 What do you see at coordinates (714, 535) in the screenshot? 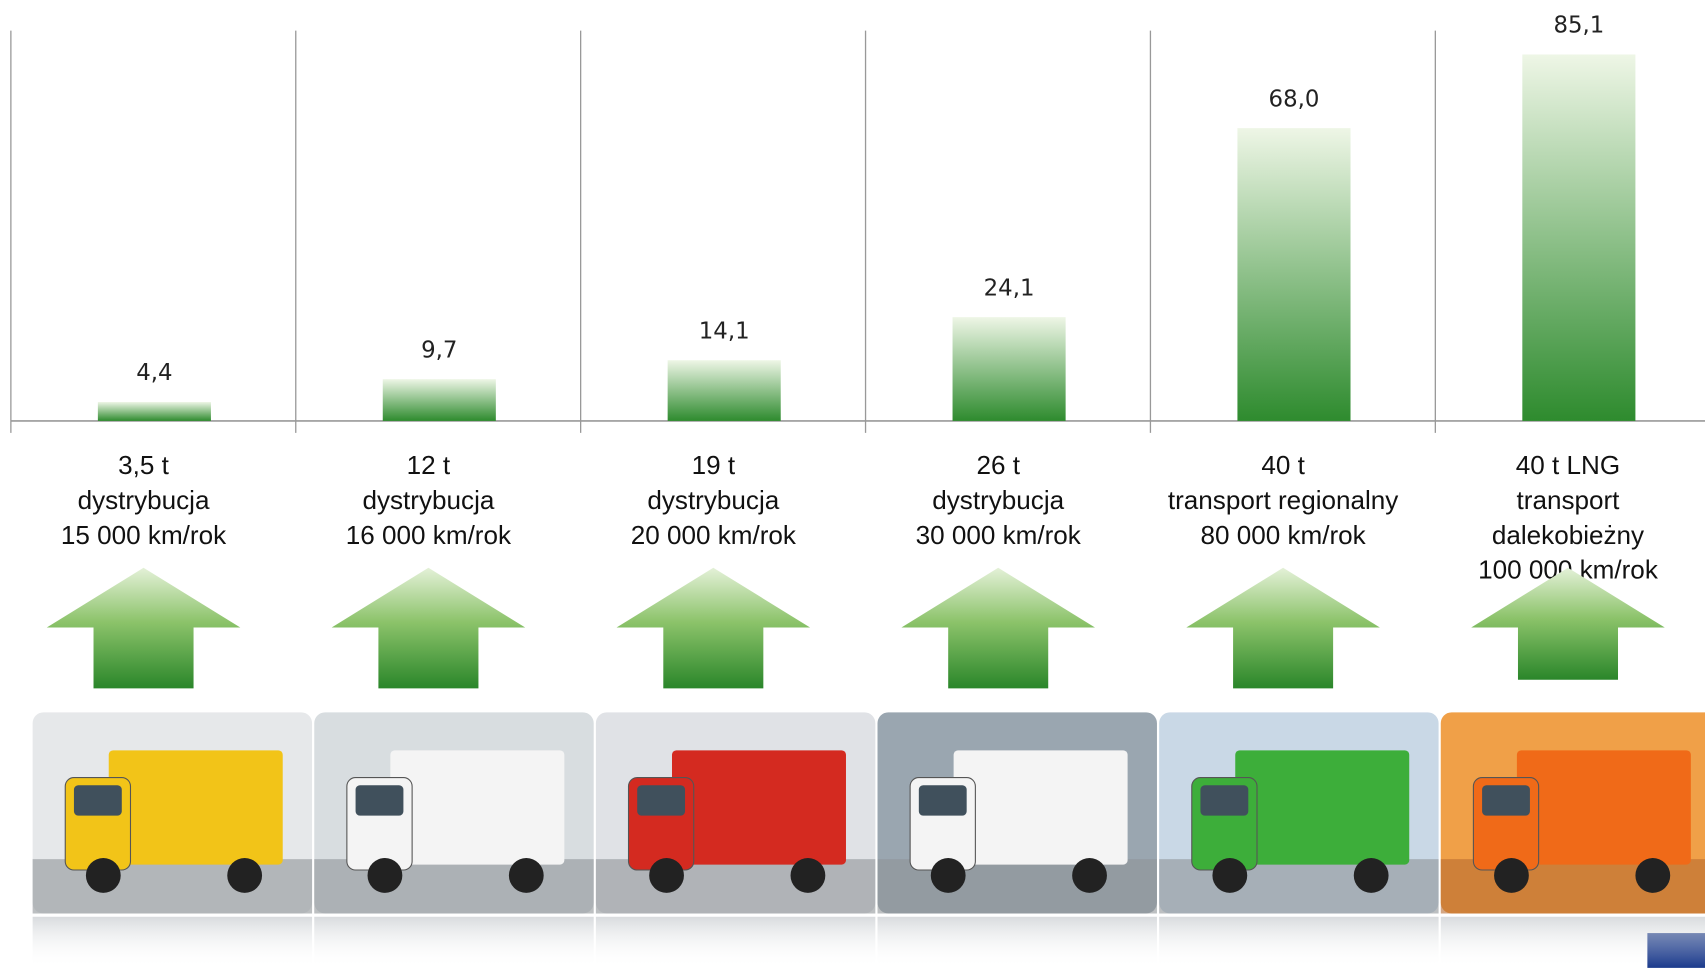
I see `category-label: 20 000 km/rok` at bounding box center [714, 535].